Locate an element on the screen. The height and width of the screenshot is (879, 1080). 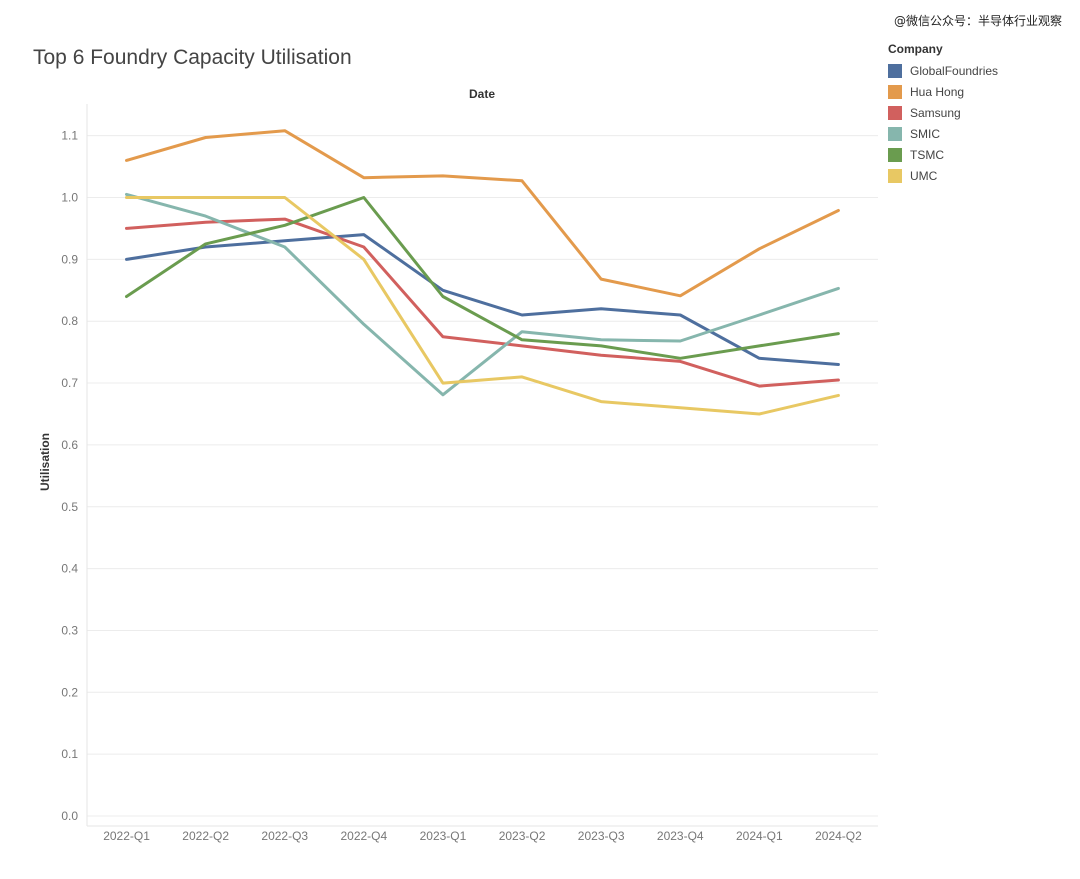
x-tick-label: 2024-Q2 is located at coordinates (838, 836).